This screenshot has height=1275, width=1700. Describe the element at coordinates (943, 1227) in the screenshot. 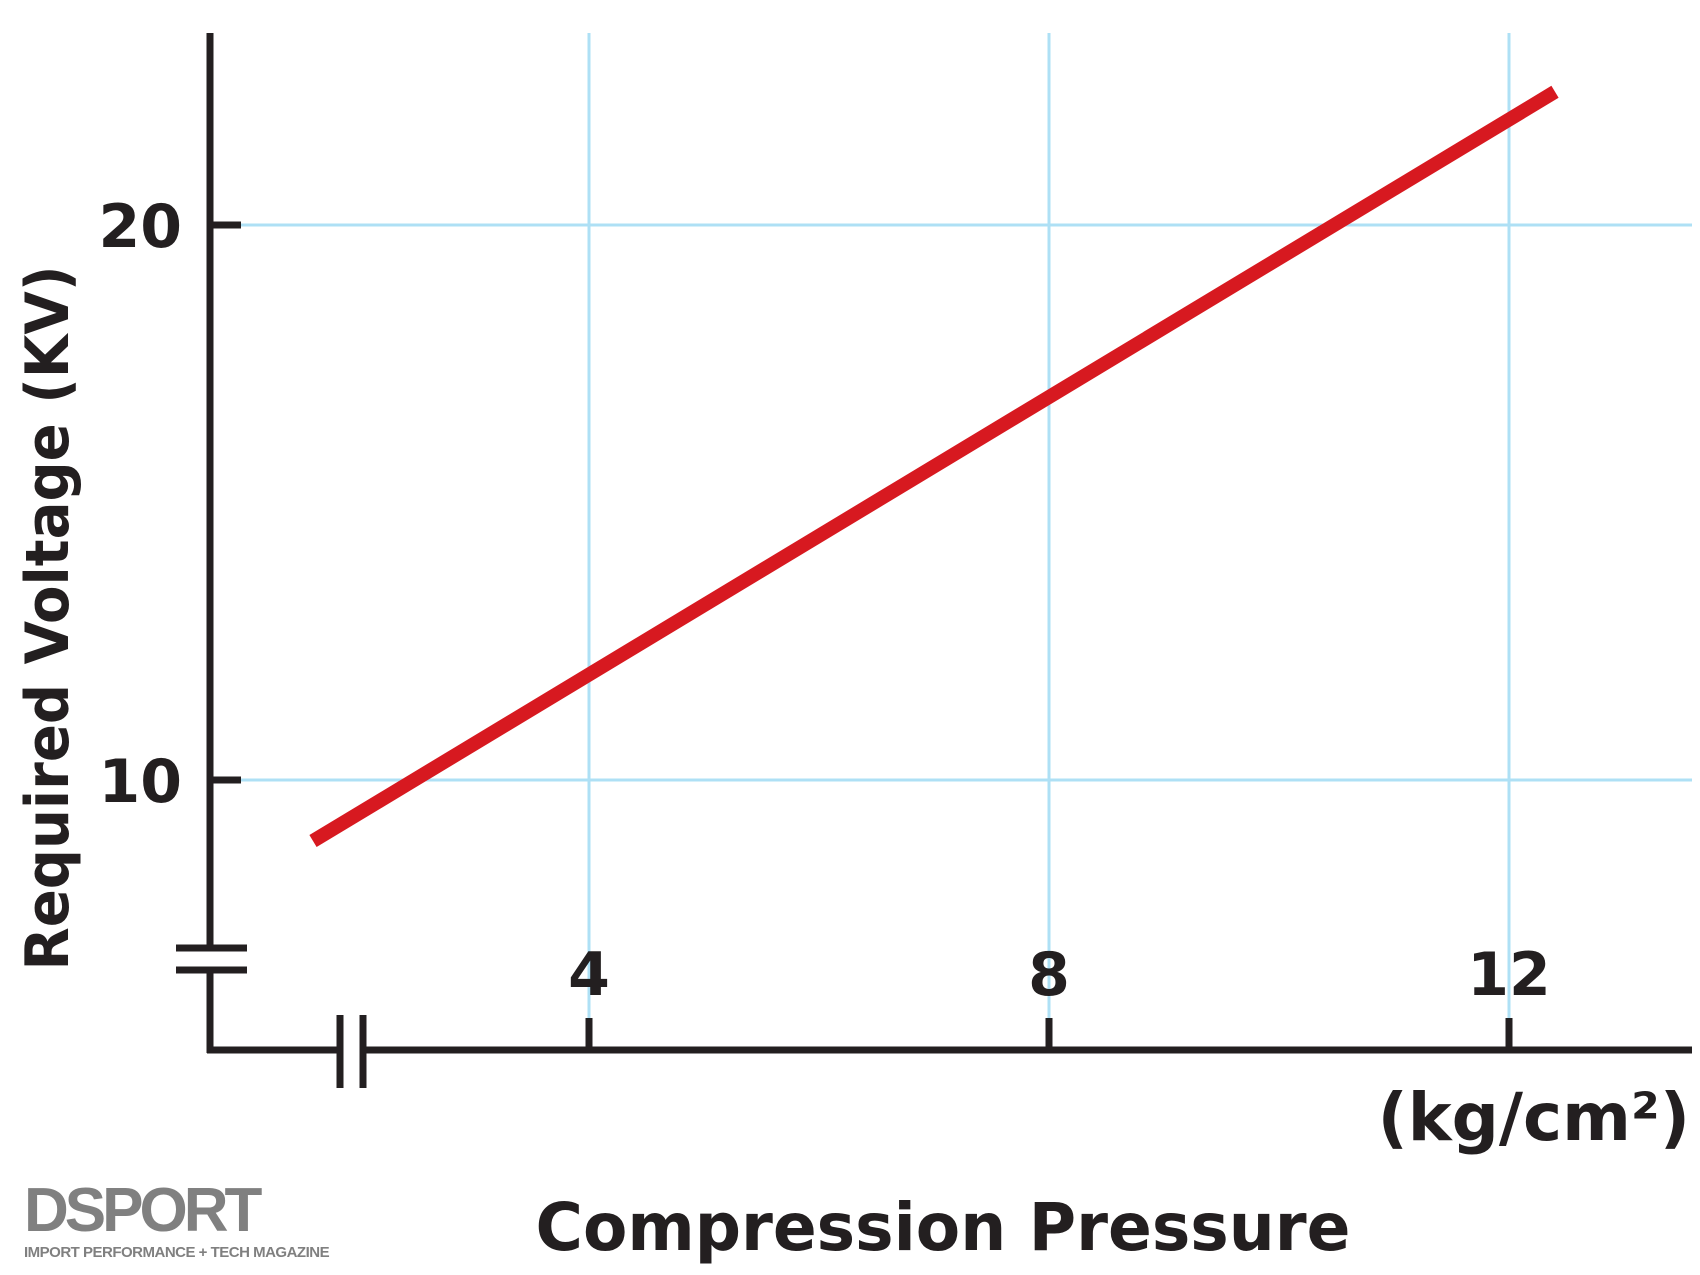

I see `x-axis-label: Compression Pressure` at that location.